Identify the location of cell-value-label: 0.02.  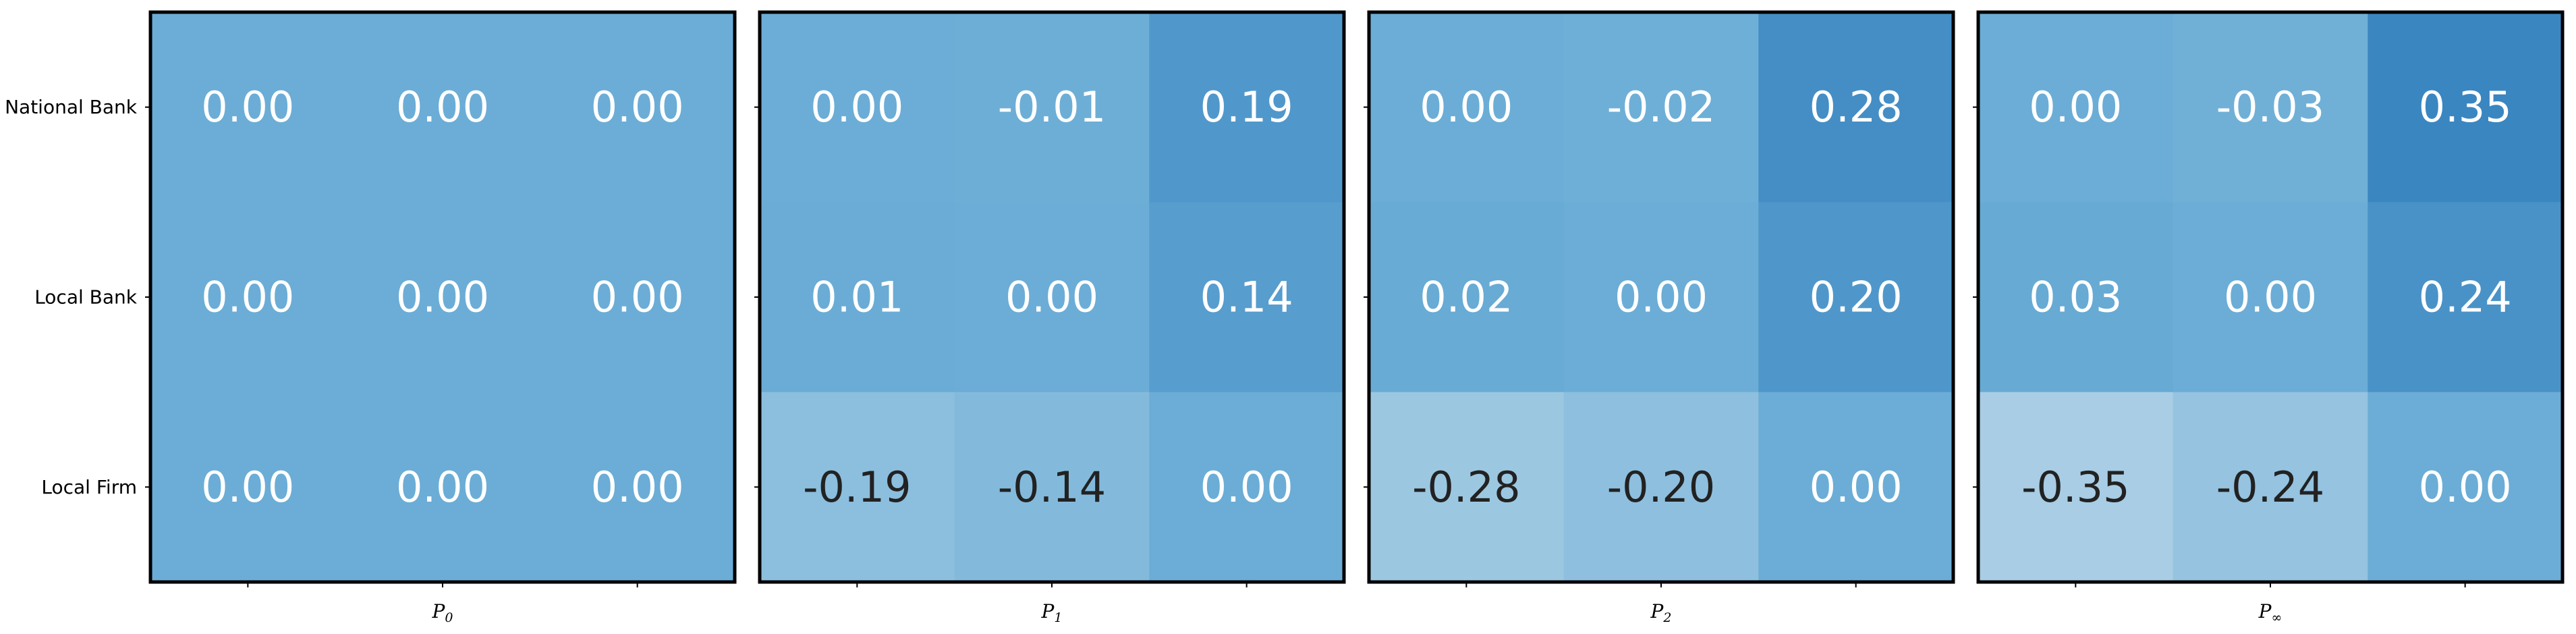
(1466, 297).